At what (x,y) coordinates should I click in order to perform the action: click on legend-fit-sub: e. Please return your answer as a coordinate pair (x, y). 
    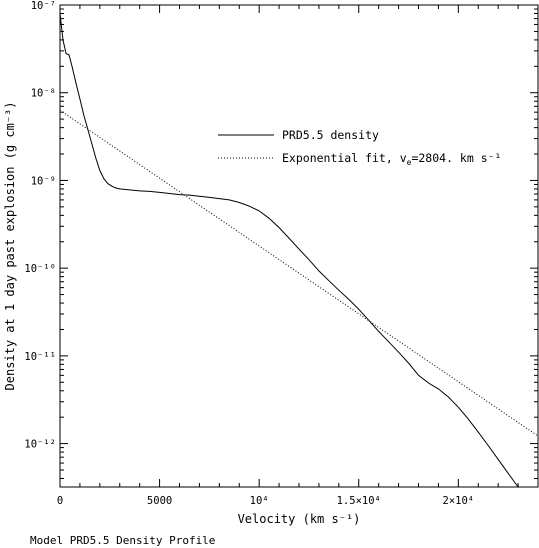
    Looking at the image, I should click on (409, 162).